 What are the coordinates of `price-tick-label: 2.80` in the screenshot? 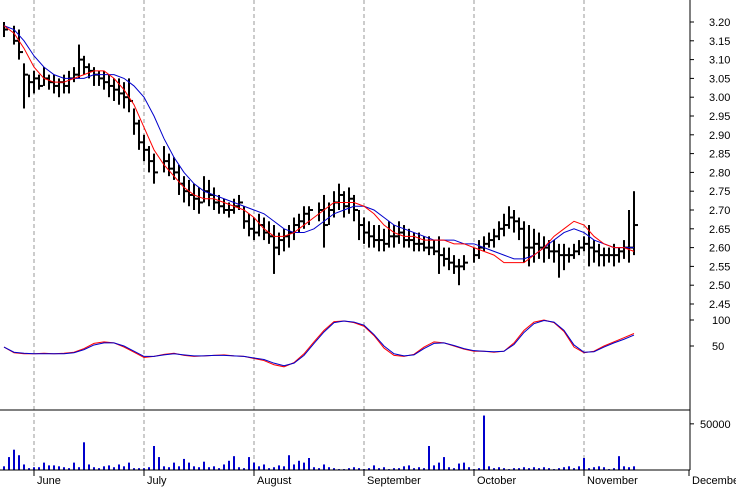 It's located at (719, 173).